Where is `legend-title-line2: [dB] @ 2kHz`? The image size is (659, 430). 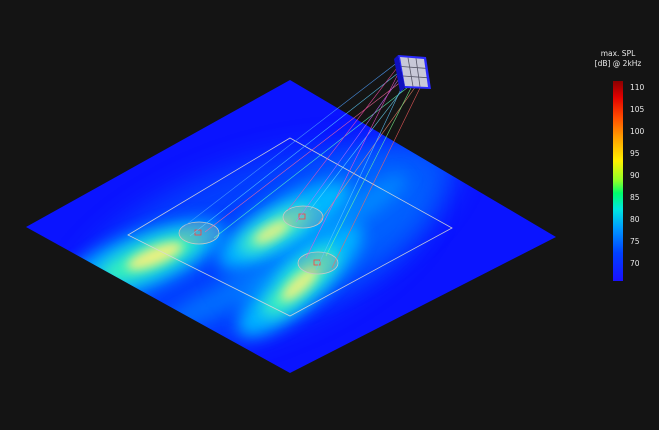 legend-title-line2: [dB] @ 2kHz is located at coordinates (618, 63).